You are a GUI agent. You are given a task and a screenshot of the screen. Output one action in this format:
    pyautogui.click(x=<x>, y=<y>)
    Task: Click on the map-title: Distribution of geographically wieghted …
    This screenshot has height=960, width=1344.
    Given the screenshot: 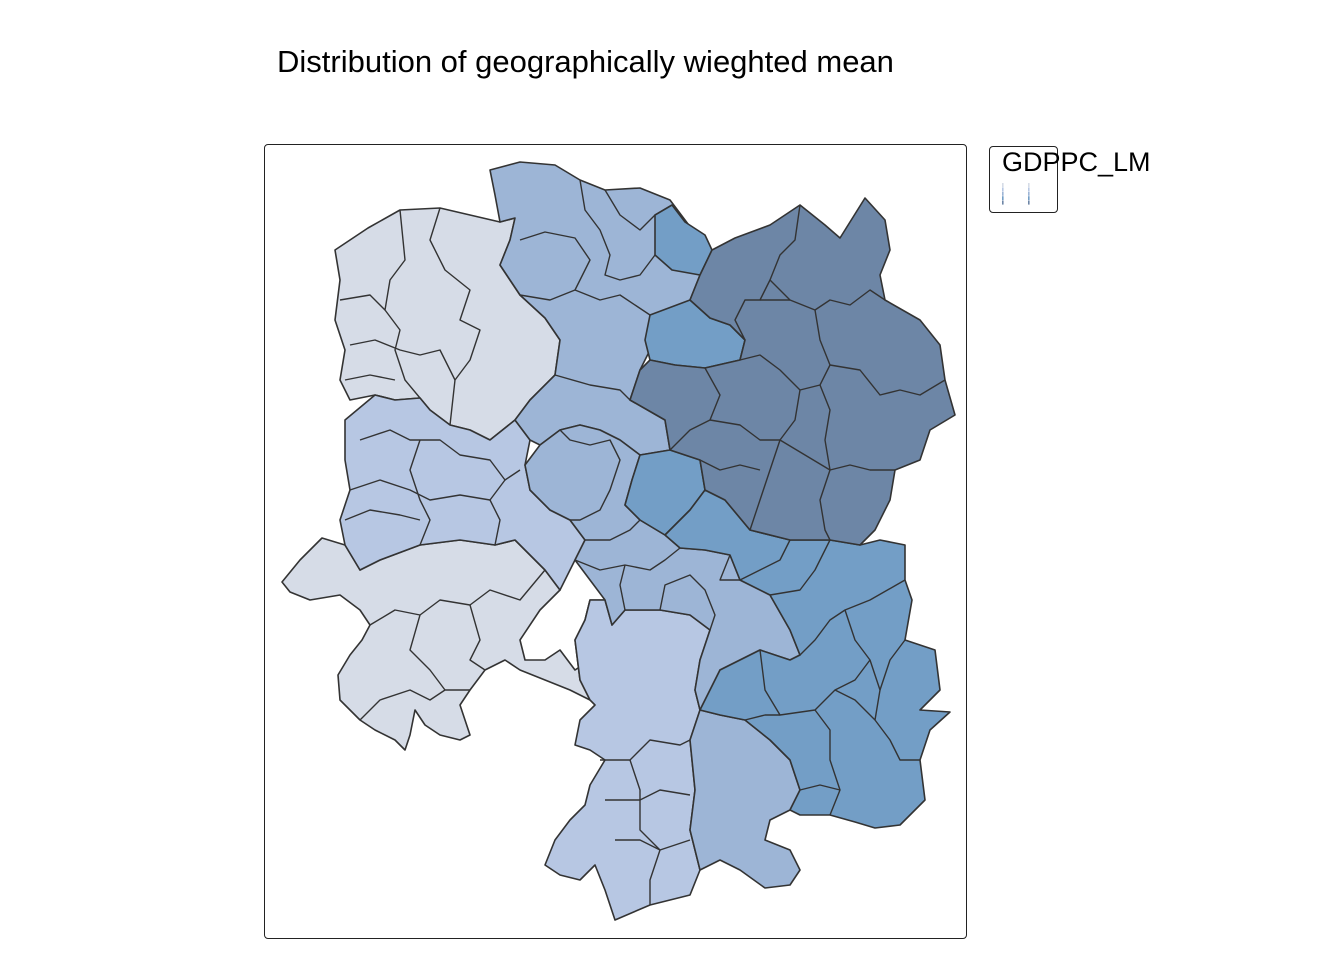 What is the action you would take?
    pyautogui.click(x=585, y=61)
    